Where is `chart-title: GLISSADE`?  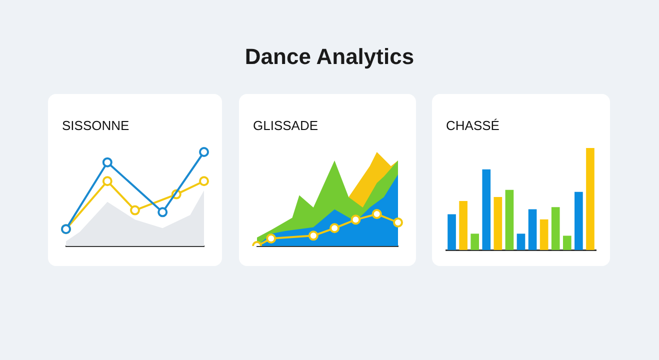 chart-title: GLISSADE is located at coordinates (285, 125).